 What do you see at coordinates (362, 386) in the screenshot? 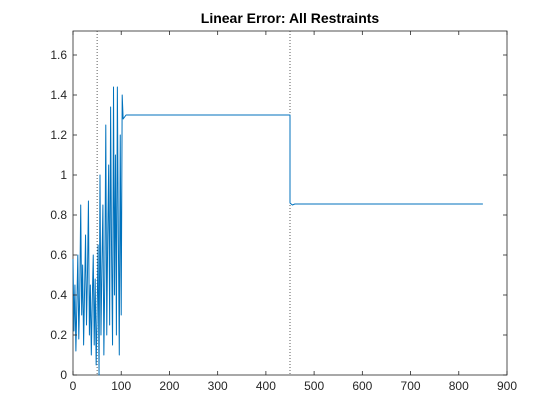
I see `x-tick-label-6: 600` at bounding box center [362, 386].